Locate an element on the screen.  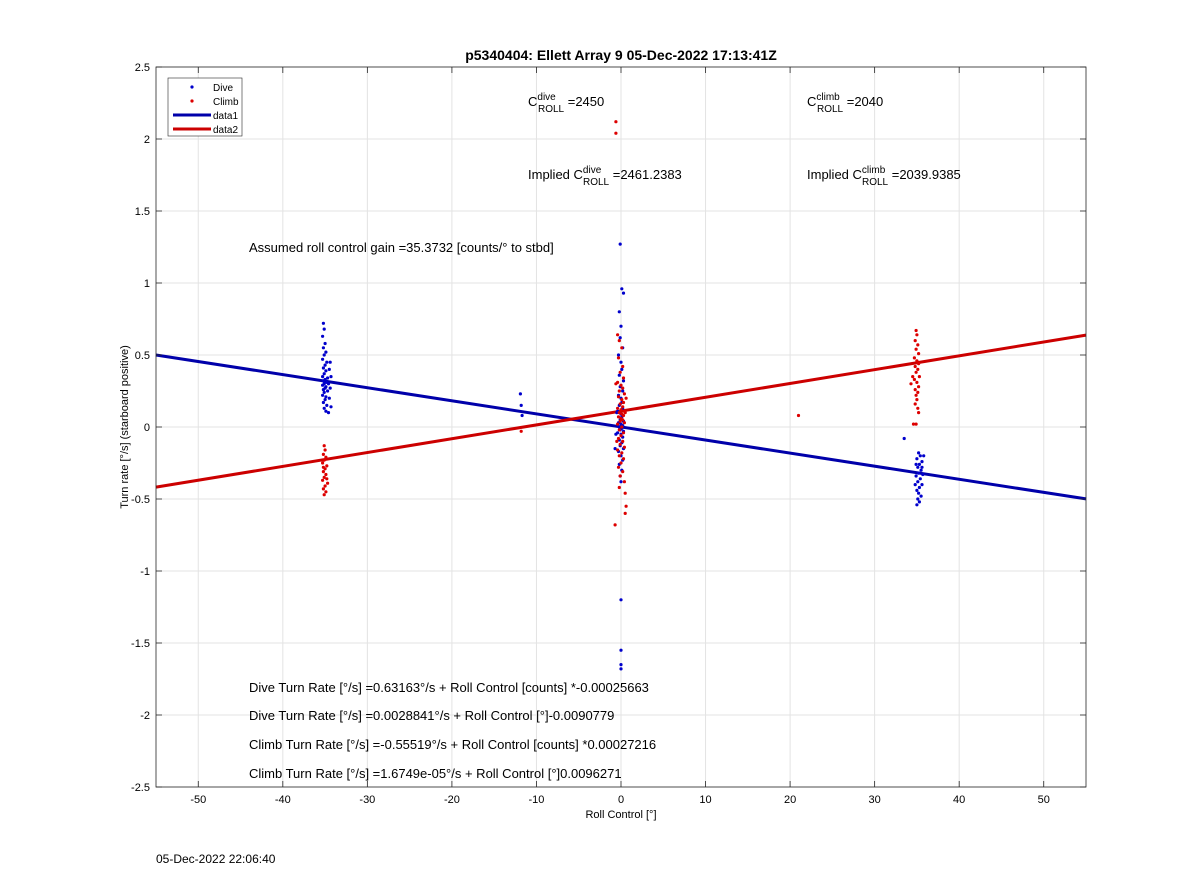
annotation-implied-c-roll-climb: Implied Cclimb ROLL =2039.9385 is located at coordinates (884, 176).